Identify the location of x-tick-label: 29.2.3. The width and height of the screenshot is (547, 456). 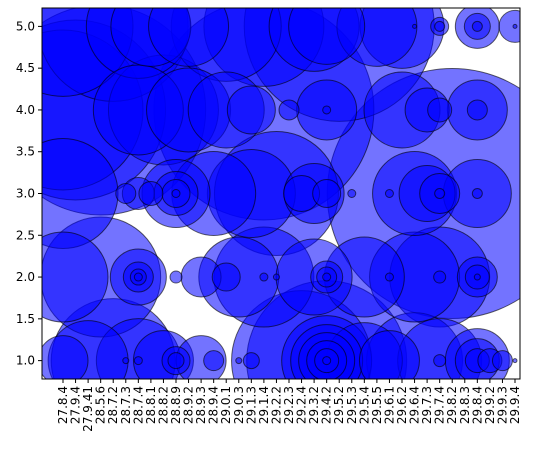
(289, 405).